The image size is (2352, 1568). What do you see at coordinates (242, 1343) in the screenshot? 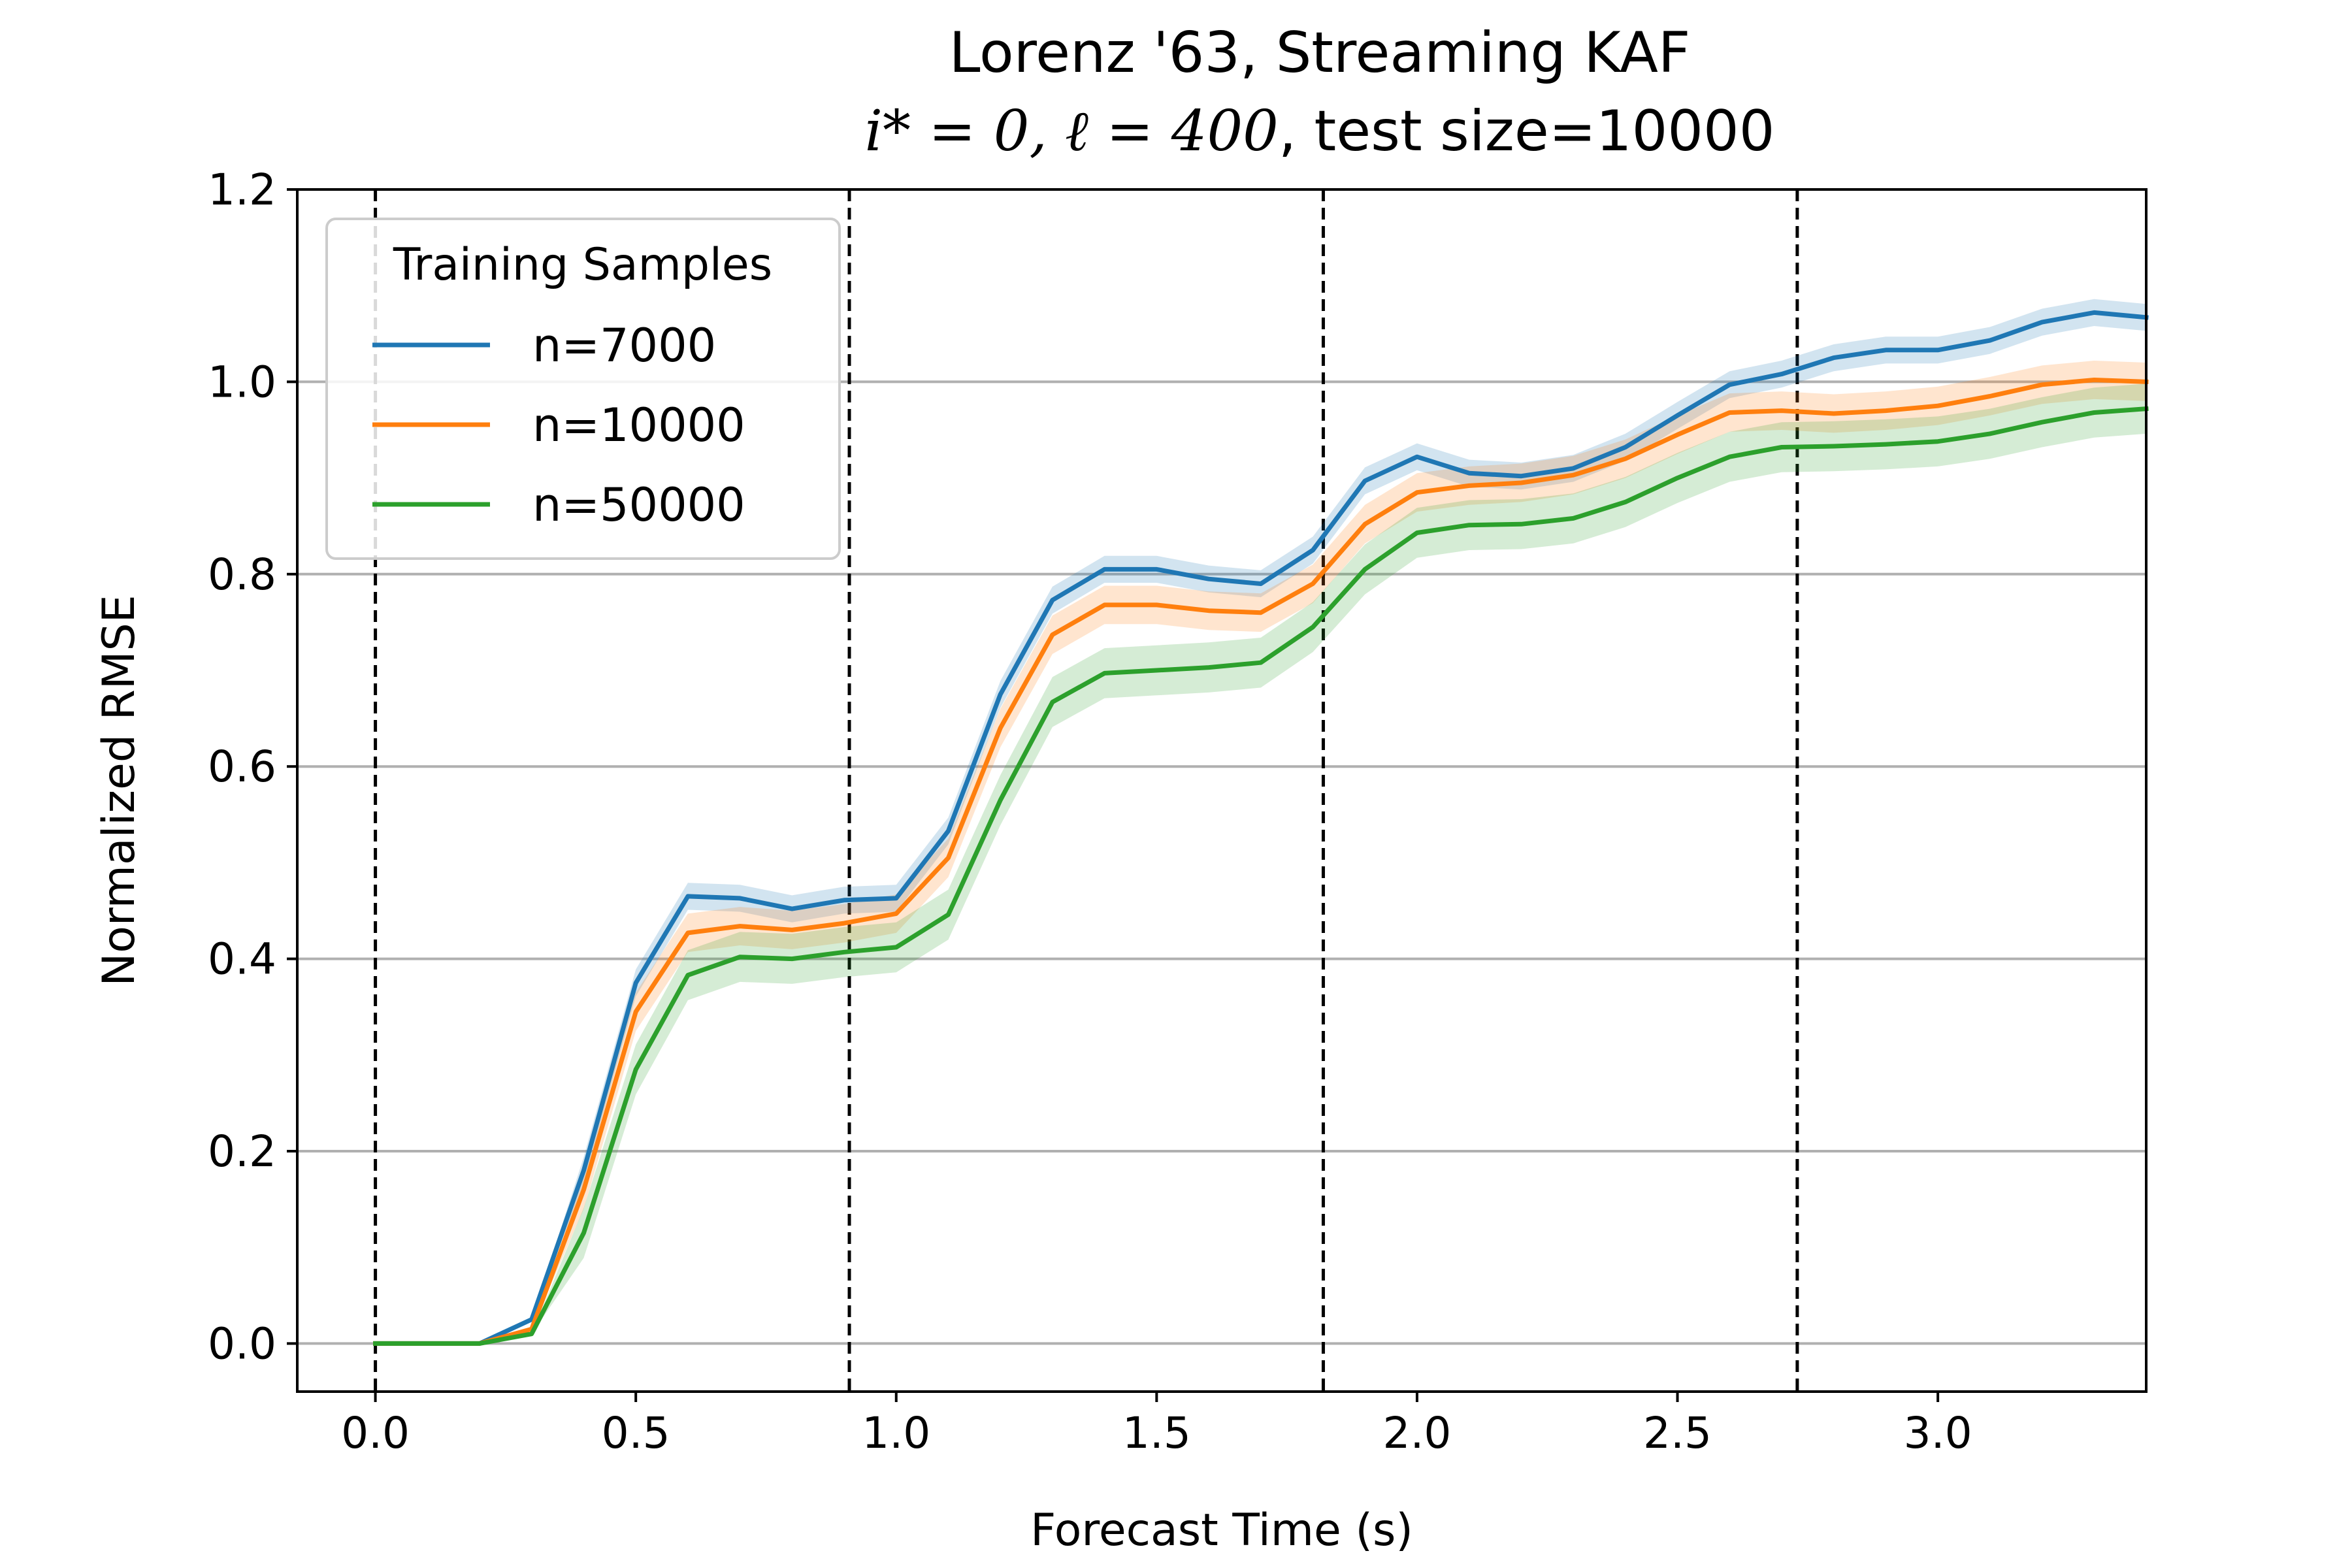
I see `y-tick-label: 0.0` at bounding box center [242, 1343].